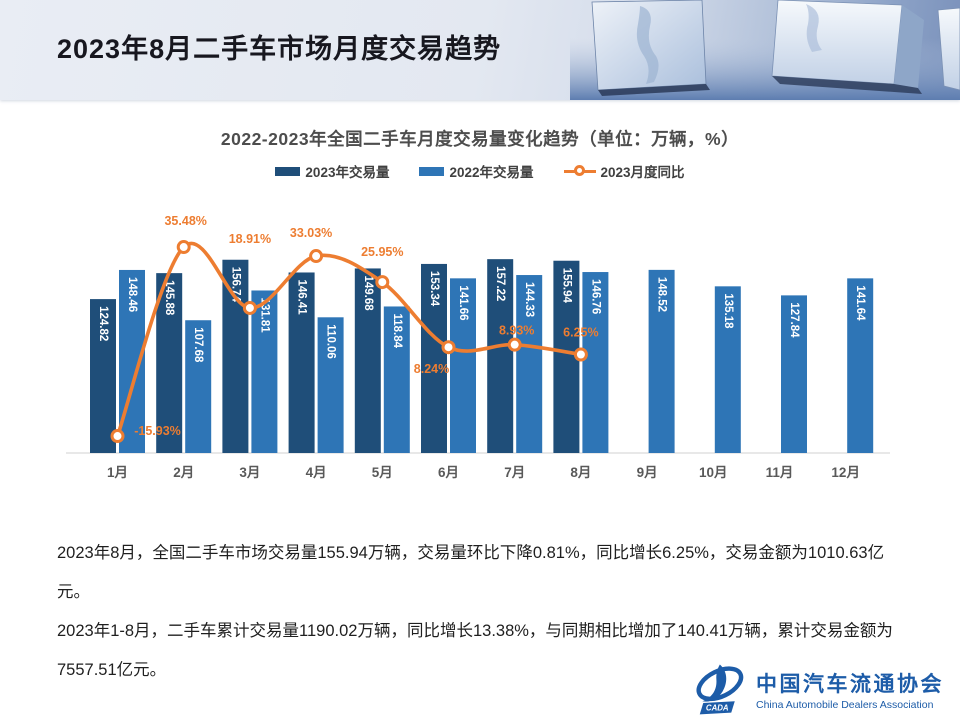 This screenshot has height=720, width=960. I want to click on legend-swatch-2023-icon, so click(288, 171).